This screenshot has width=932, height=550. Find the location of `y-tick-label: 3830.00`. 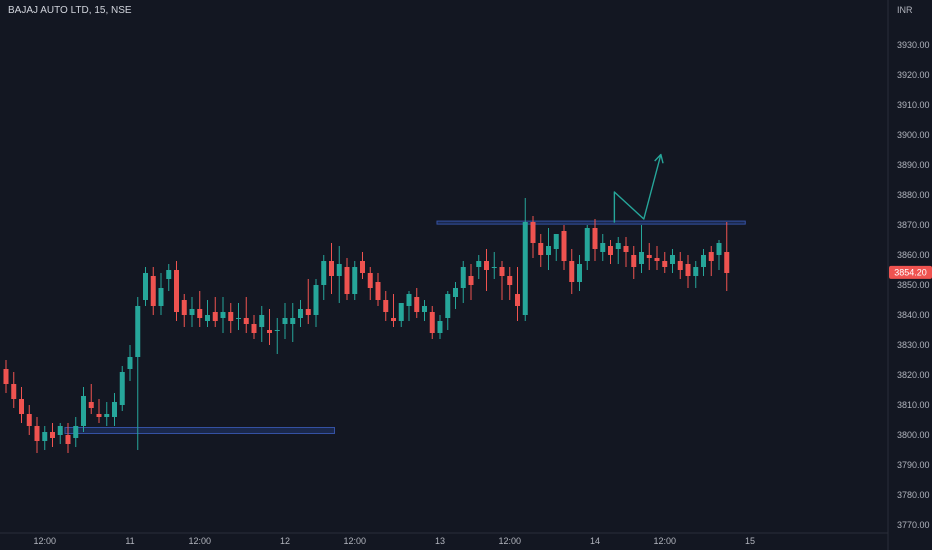

y-tick-label: 3830.00 is located at coordinates (913, 345).